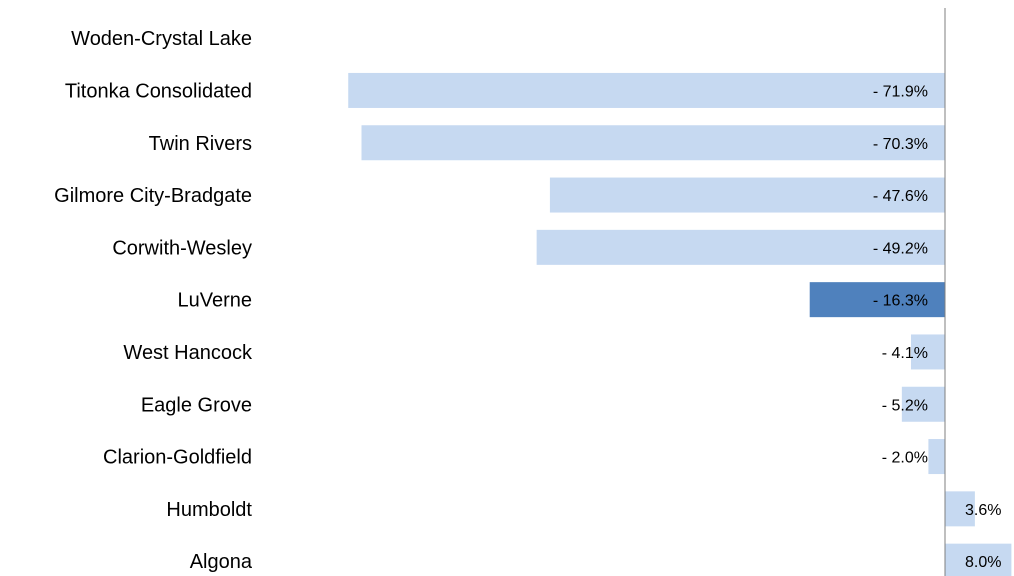 This screenshot has height=576, width=1014. What do you see at coordinates (905, 405) in the screenshot?
I see `value-label-eagle-grove: - 5.2%` at bounding box center [905, 405].